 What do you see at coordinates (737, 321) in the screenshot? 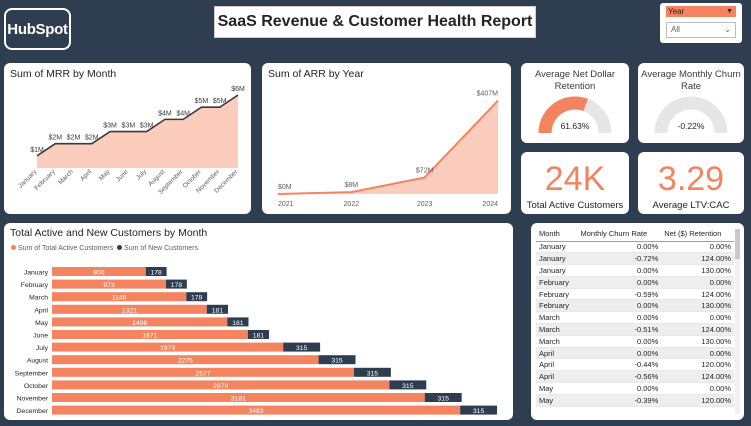
I see `table-scrollbar` at bounding box center [737, 321].